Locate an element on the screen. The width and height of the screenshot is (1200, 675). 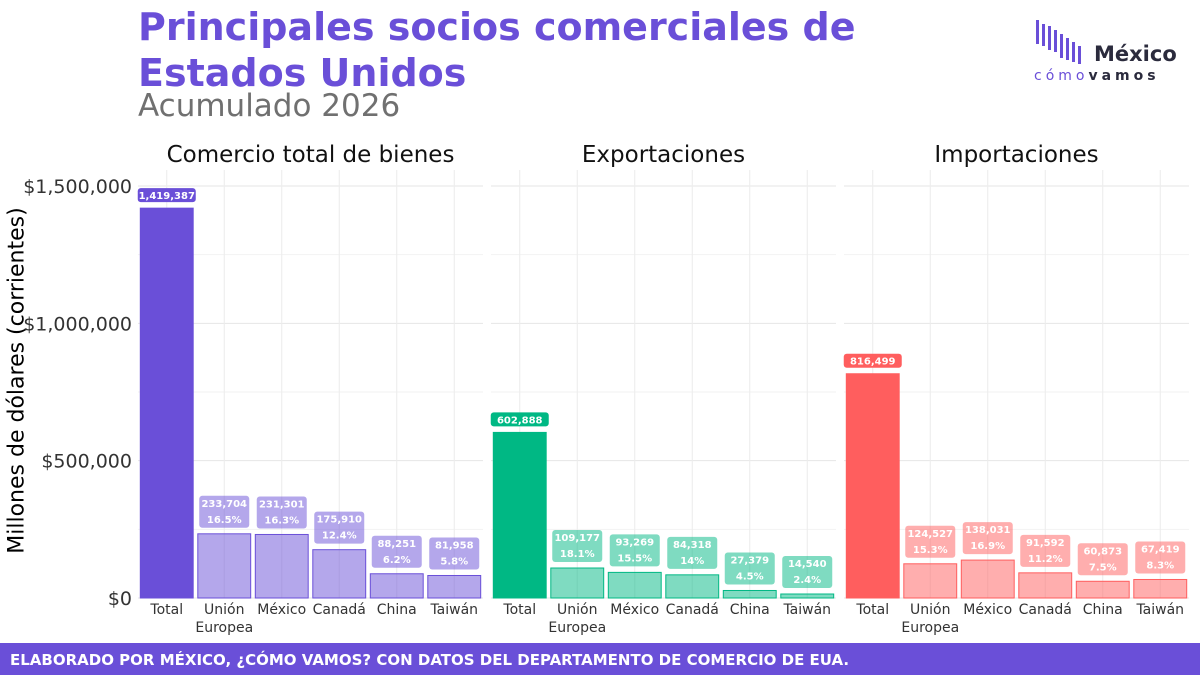
data-label-value: 88,251 is located at coordinates (396, 544).